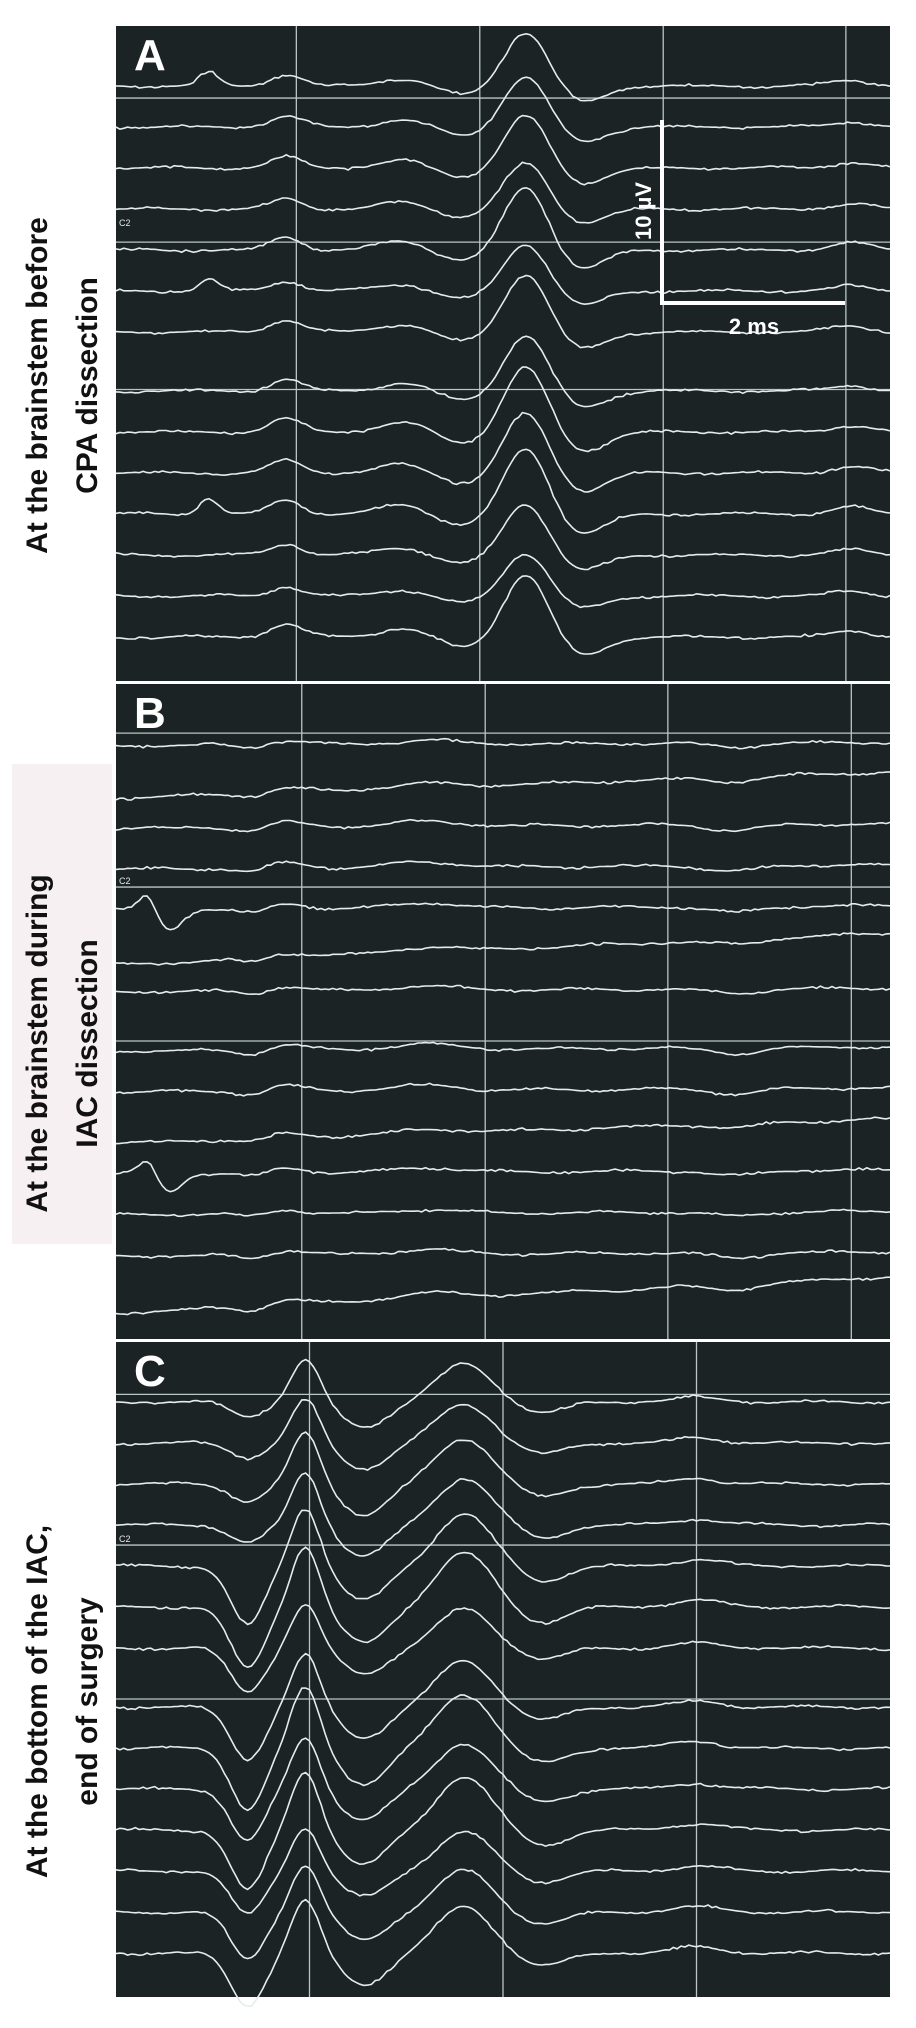 This screenshot has width=916, height=2028. I want to click on scale-bar-time: 2 ms, so click(754, 326).